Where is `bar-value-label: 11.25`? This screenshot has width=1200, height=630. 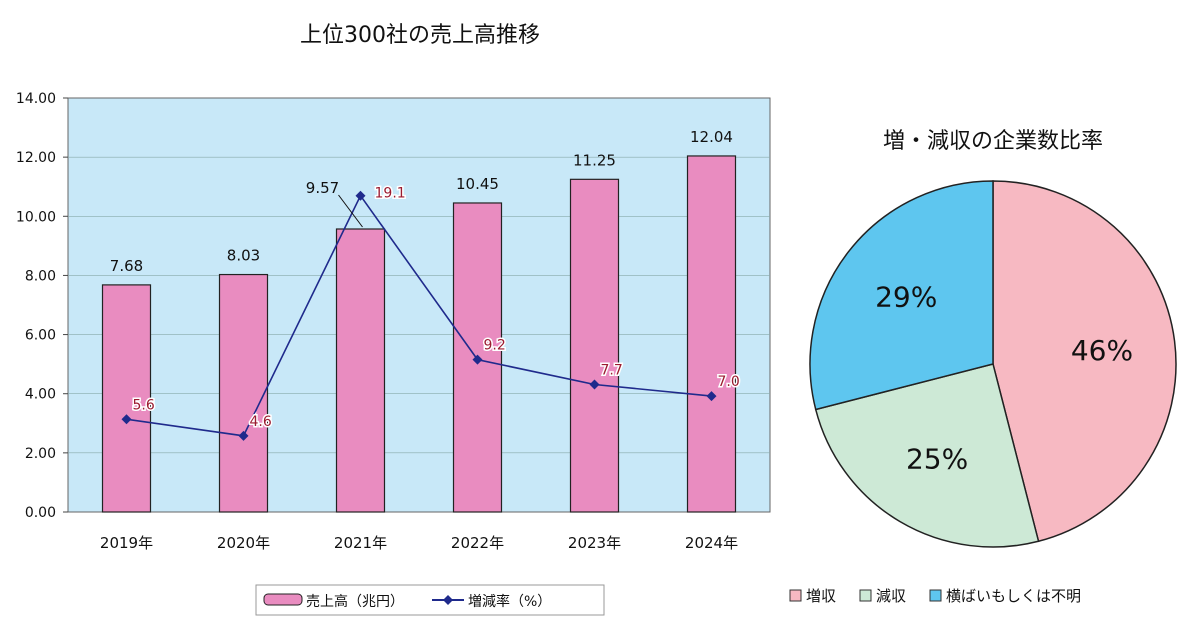
bar-value-label: 11.25 is located at coordinates (594, 160).